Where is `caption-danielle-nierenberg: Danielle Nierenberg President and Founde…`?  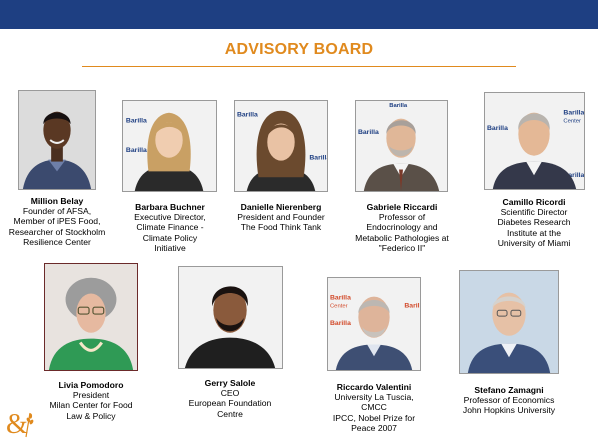 caption-danielle-nierenberg: Danielle Nierenberg President and Founde… is located at coordinates (281, 217).